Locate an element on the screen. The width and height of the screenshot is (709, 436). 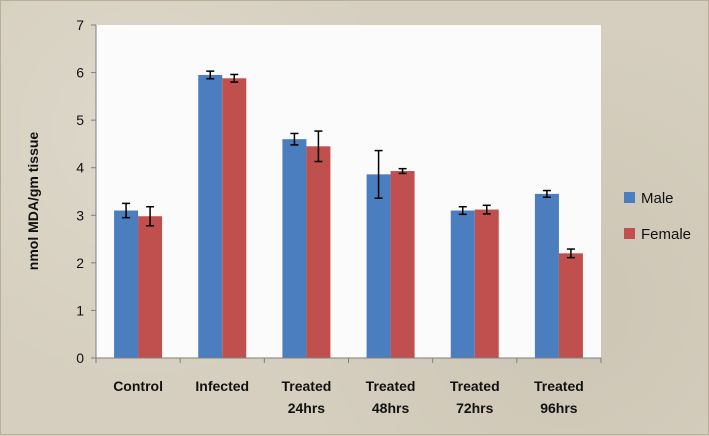
y-axis-title: nmol MDA/gm tissue is located at coordinates (33, 201).